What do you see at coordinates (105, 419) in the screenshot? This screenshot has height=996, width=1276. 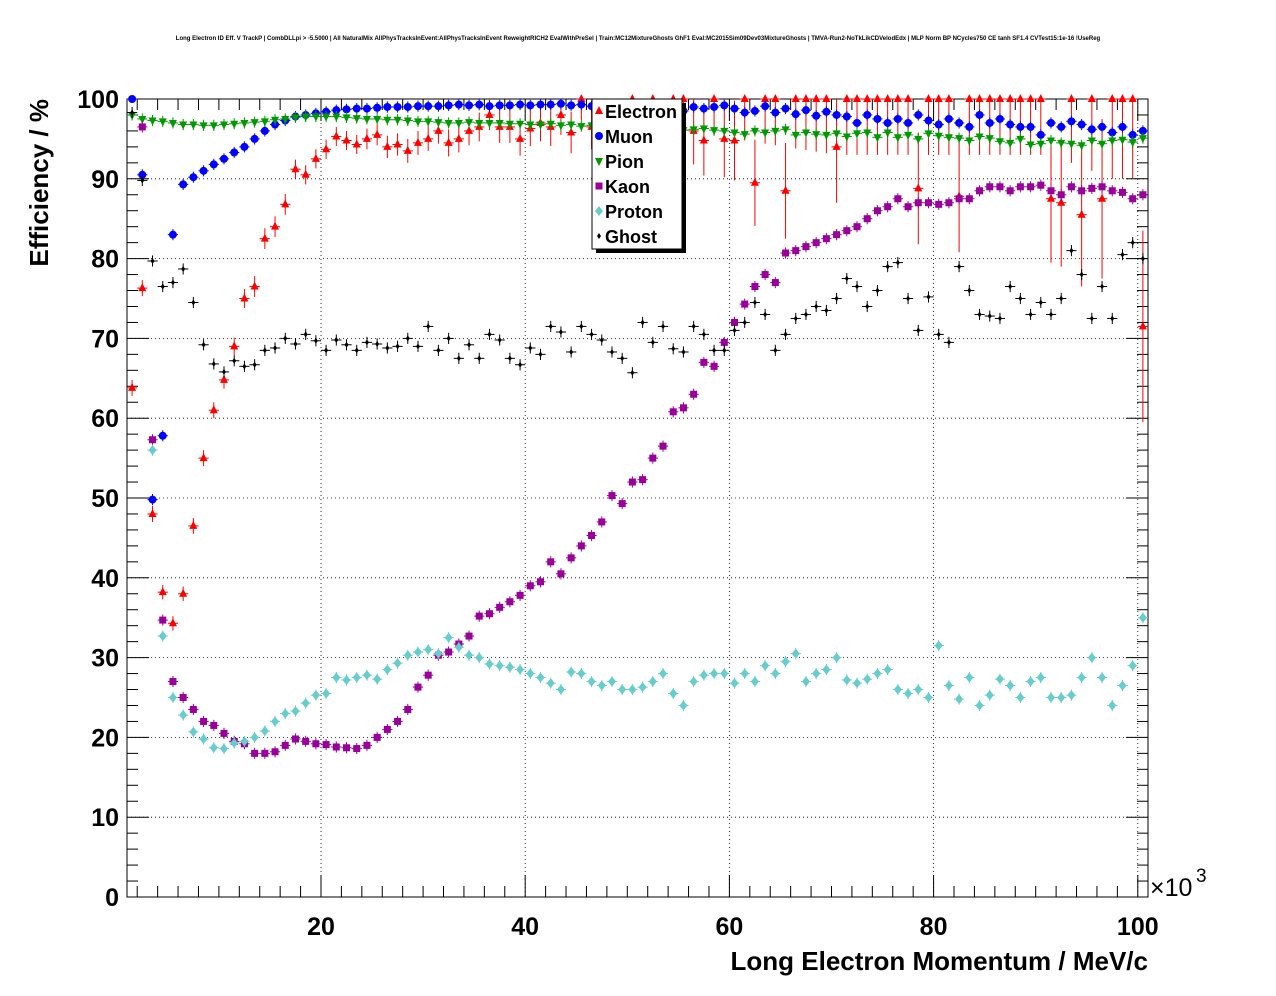 I see `y-tick-label: 60` at bounding box center [105, 419].